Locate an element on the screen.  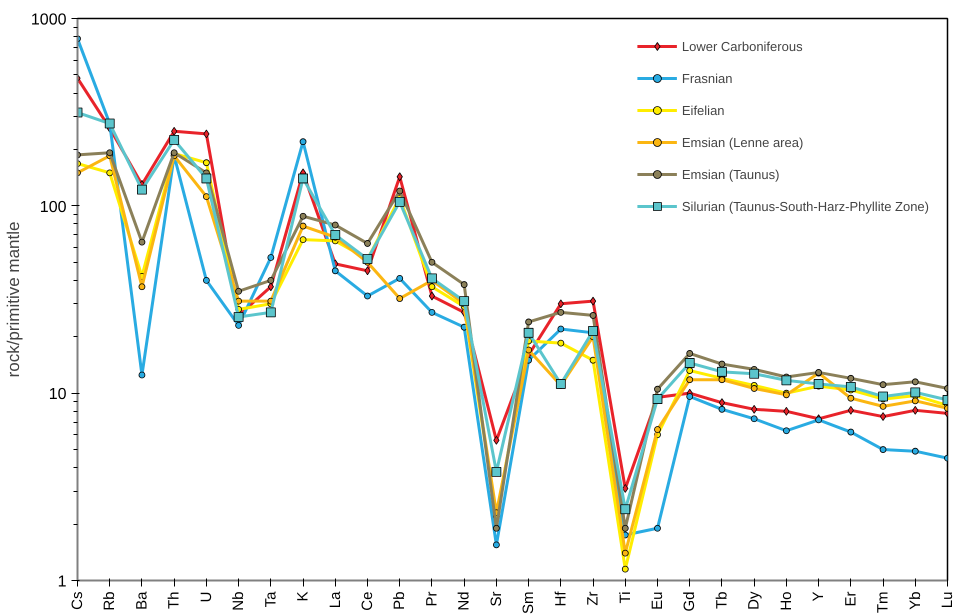
y-tick-label: 1000 is located at coordinates (48, 20).